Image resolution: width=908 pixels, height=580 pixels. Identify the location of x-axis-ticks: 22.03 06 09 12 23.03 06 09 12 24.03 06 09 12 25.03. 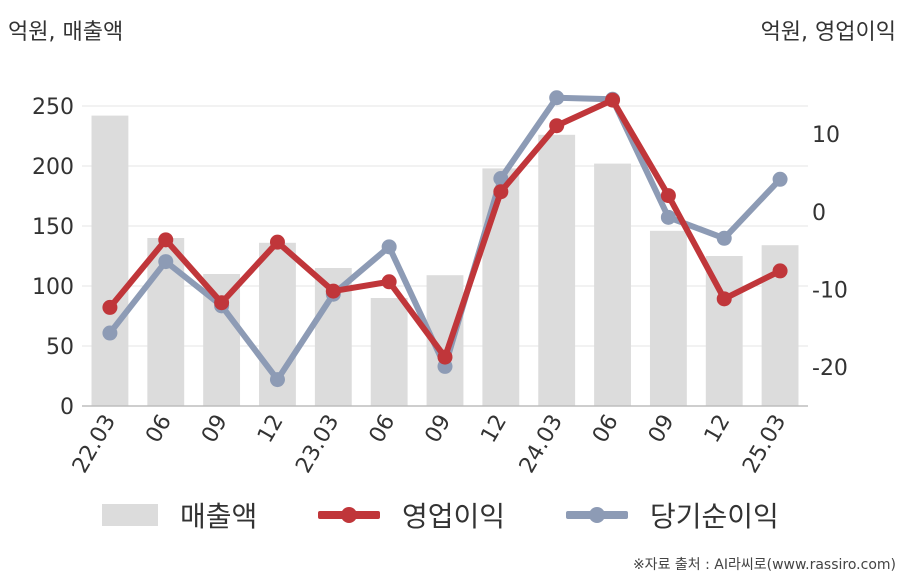
(429, 444).